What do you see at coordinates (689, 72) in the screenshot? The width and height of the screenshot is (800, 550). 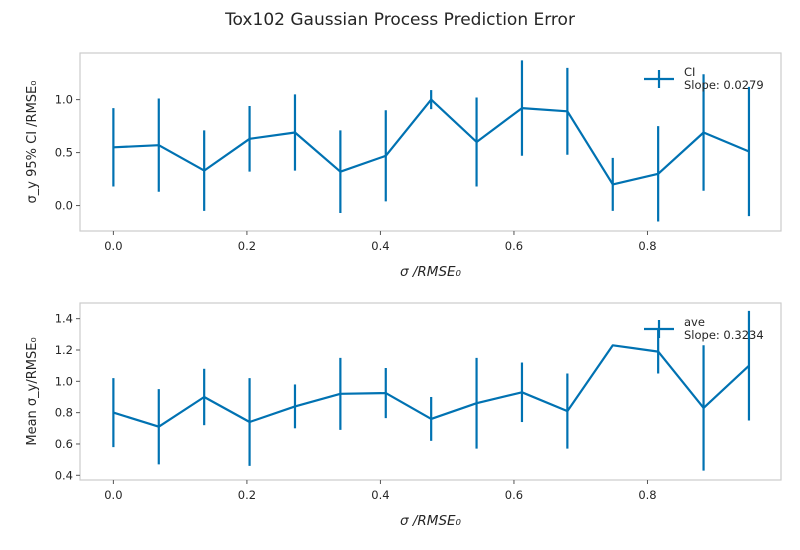 I see `legend-series-label: CI` at bounding box center [689, 72].